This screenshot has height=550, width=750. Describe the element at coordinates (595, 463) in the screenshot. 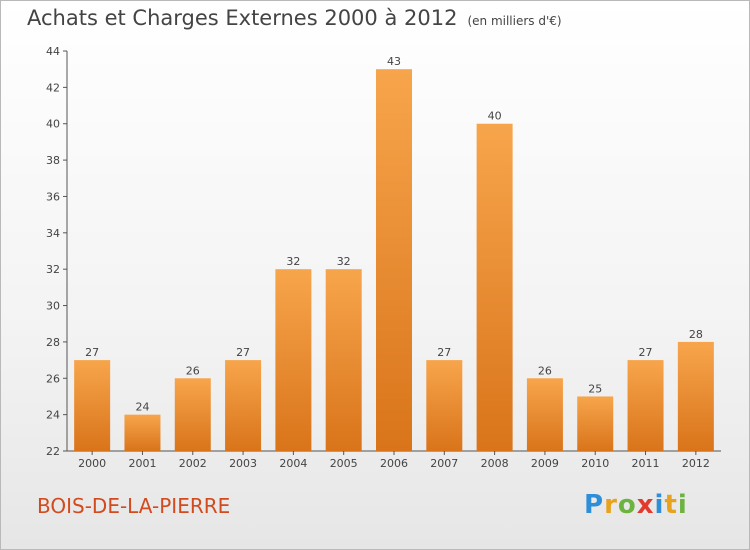

I see `x-tick-label-2010: 2010` at that location.